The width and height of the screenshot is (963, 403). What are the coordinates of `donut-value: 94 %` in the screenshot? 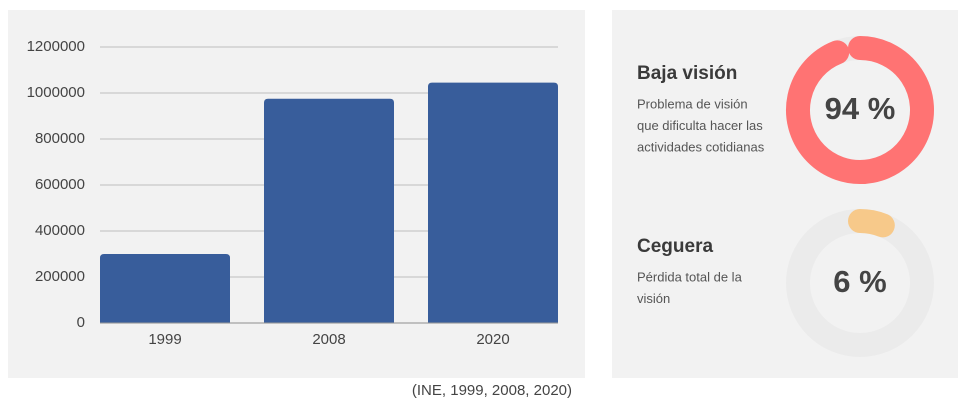 It's located at (860, 108).